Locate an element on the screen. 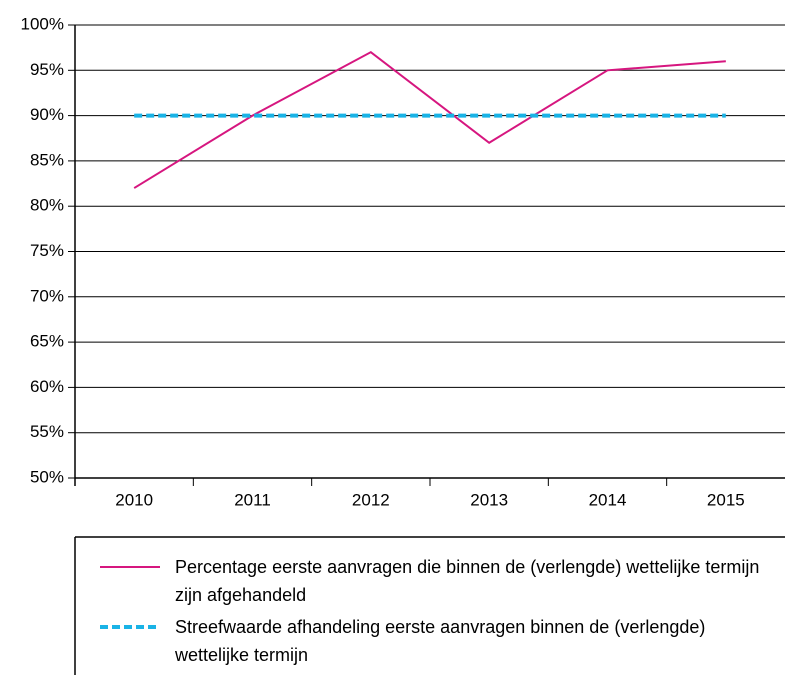  y-tick-label: 85% is located at coordinates (47, 159).